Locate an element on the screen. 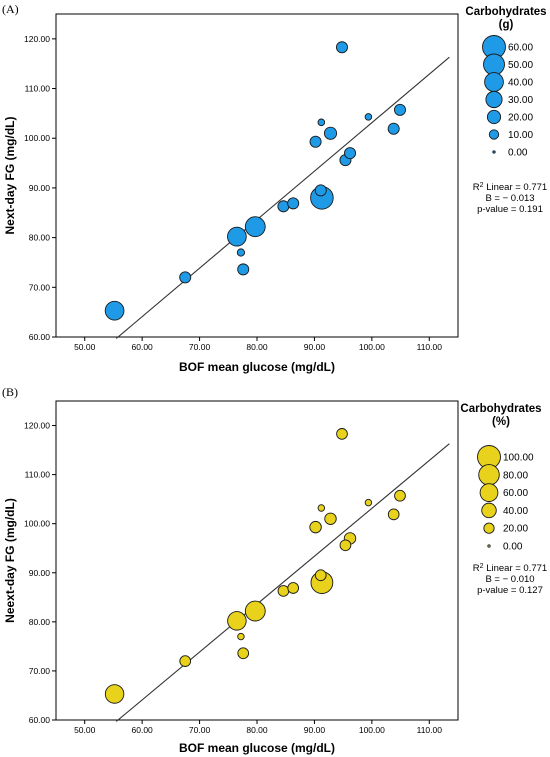 This screenshot has height=757, width=550. legend-title: (%) is located at coordinates (501, 422).